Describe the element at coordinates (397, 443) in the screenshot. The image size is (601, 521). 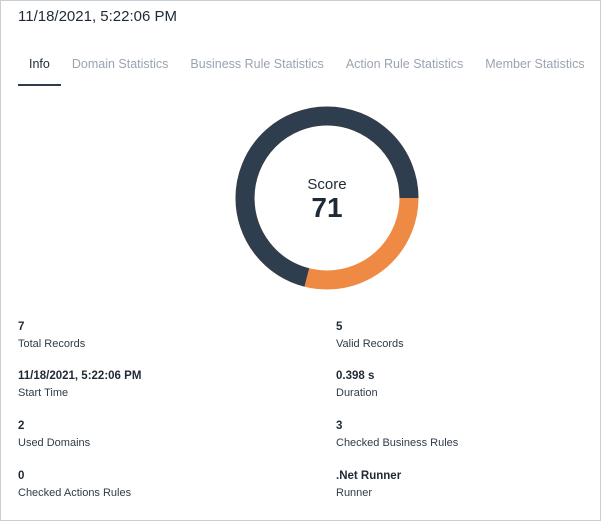
I see `stat-label: Checked Business Rules` at that location.